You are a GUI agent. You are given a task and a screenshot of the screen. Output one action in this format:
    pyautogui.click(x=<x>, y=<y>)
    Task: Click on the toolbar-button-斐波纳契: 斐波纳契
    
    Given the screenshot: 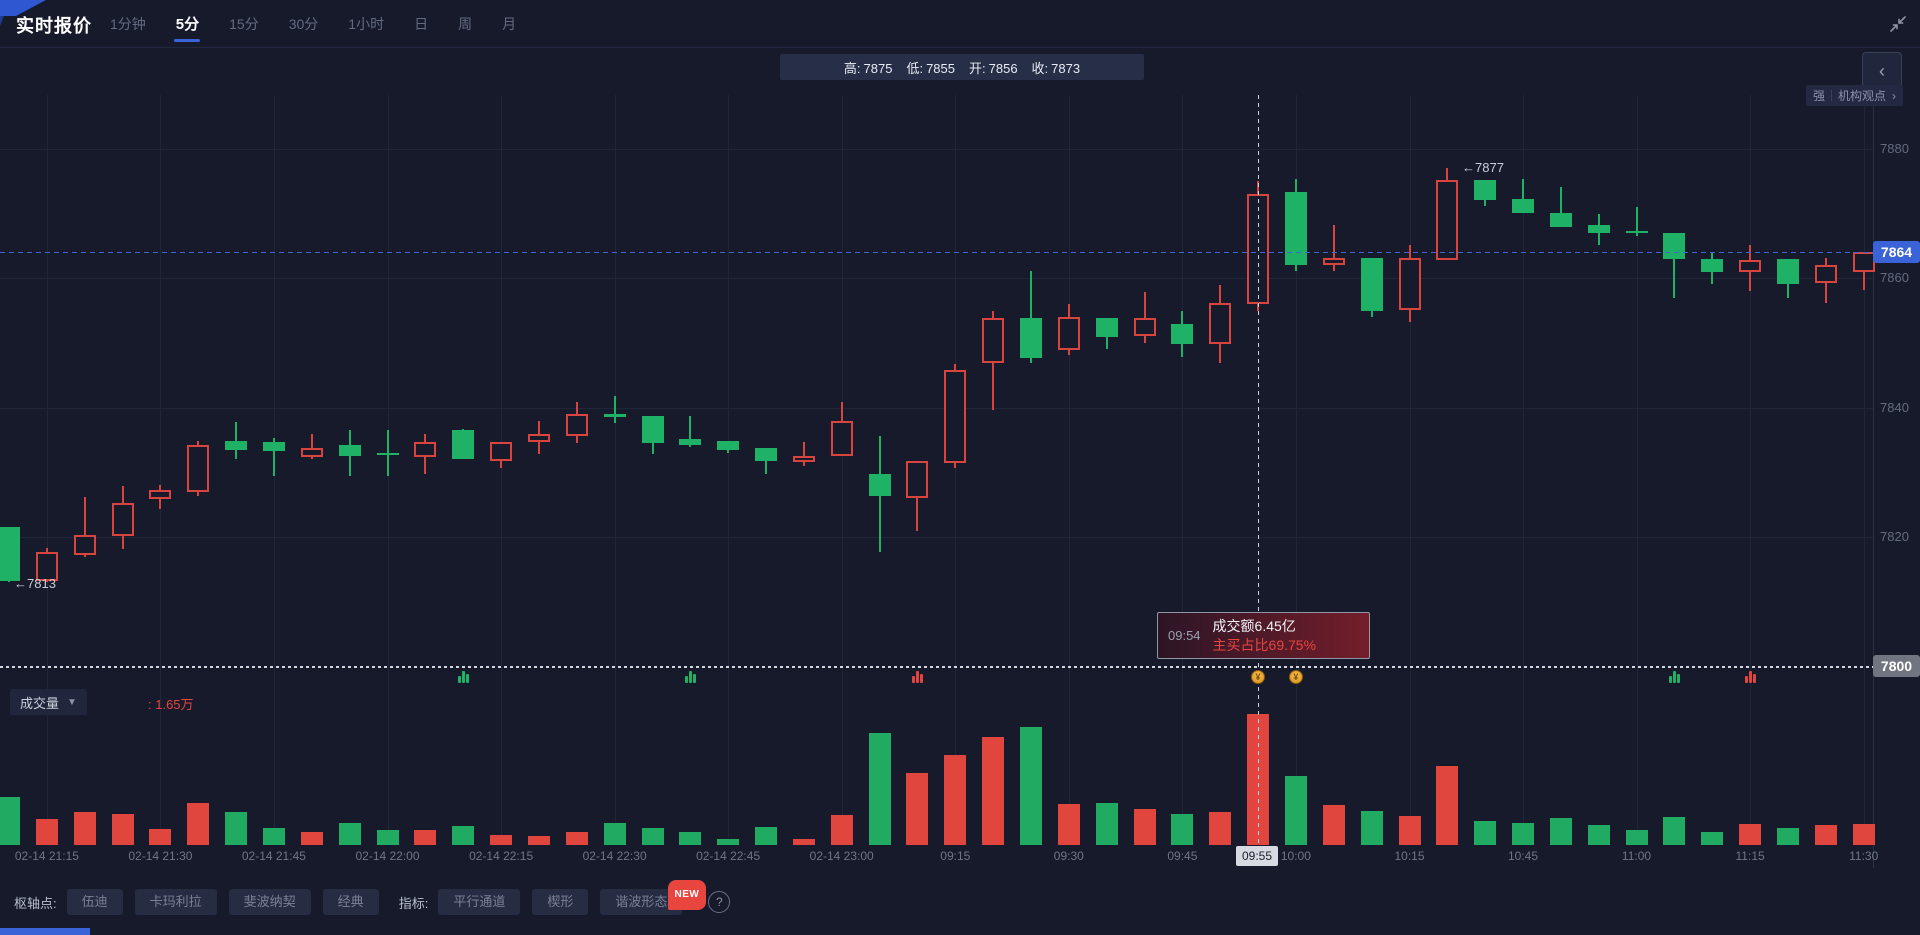 What is the action you would take?
    pyautogui.click(x=269, y=902)
    